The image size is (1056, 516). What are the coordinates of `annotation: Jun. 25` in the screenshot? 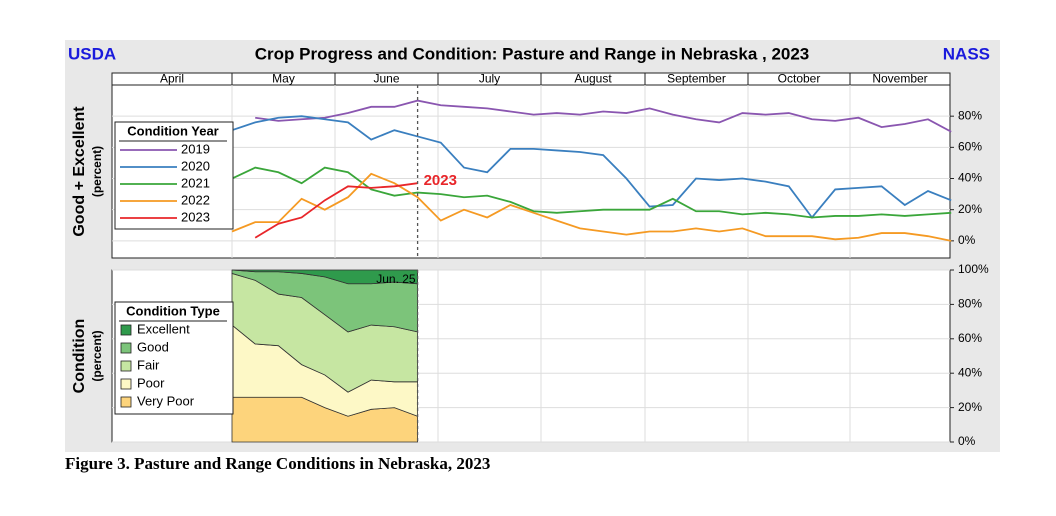 It's located at (396, 279).